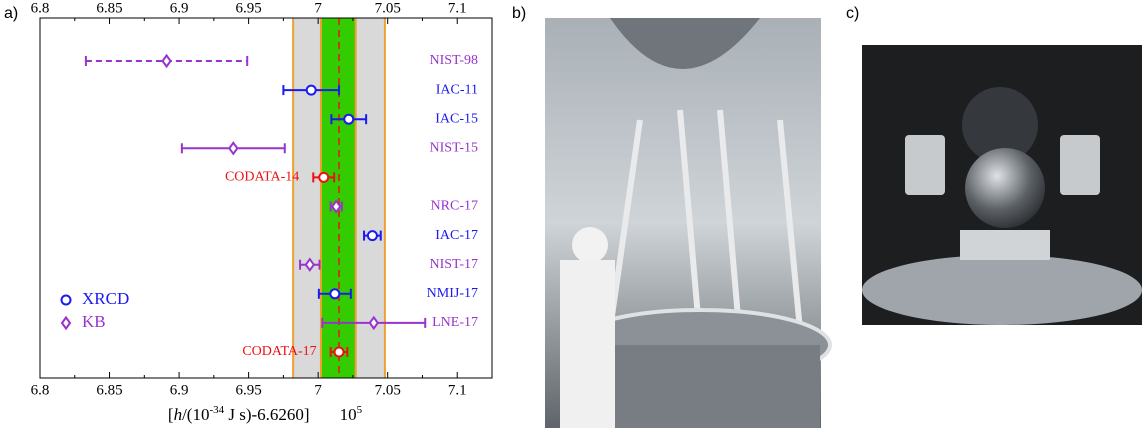  Describe the element at coordinates (40, 390) in the screenshot. I see `x-tick-label: 6.8` at that location.